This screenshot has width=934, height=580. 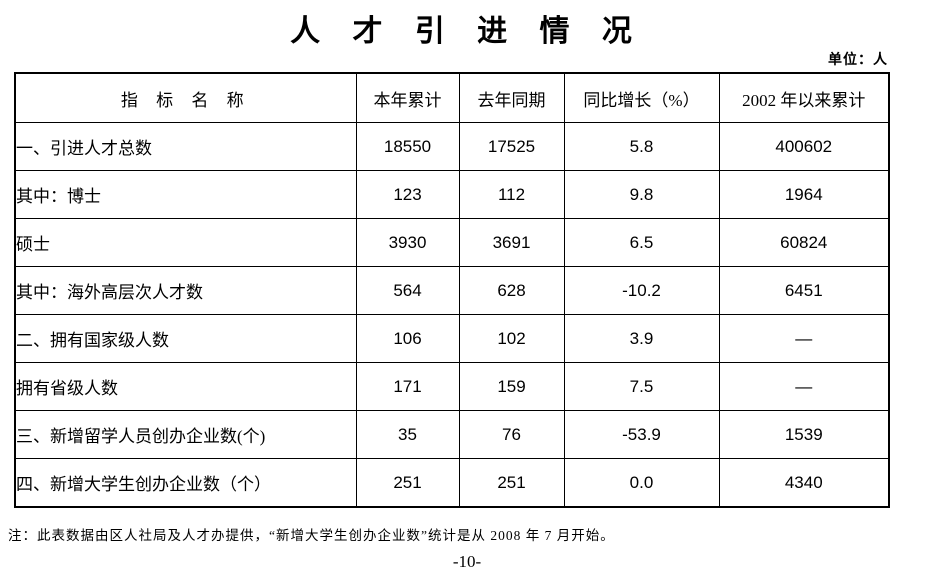 I want to click on header-row: 指 标 名 称 本年累计 去年同期 同比增长（%） 2002 年以来累计, so click(x=452, y=97).